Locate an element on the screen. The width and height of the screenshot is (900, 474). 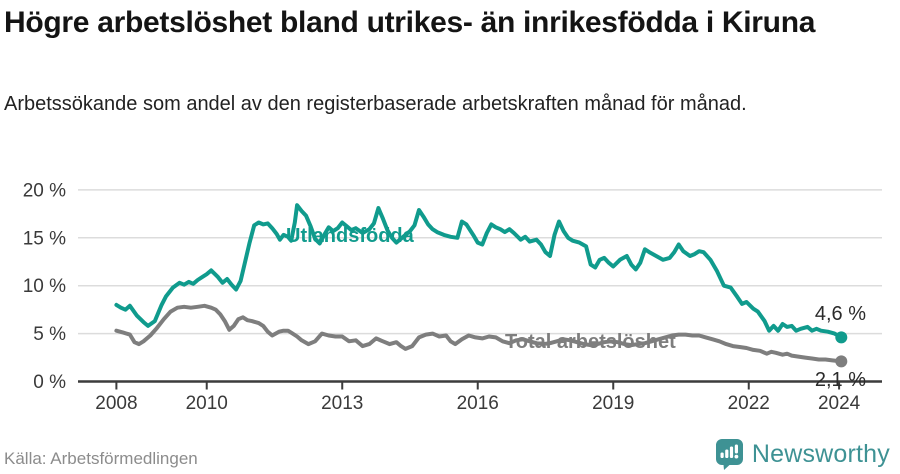
x-tick-label: 2019 is located at coordinates (613, 403).